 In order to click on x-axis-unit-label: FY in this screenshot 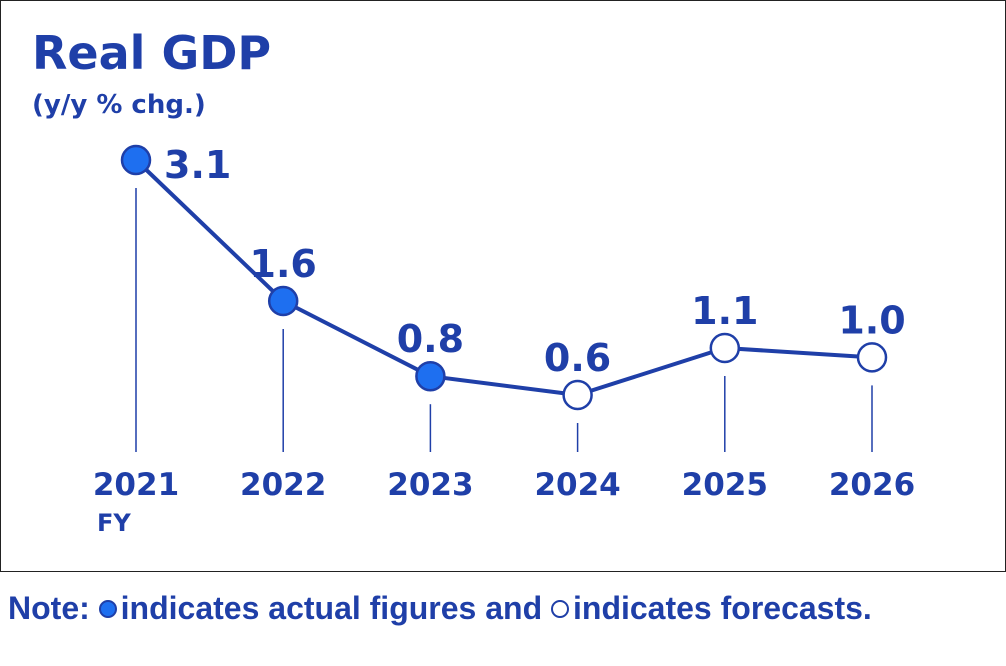, I will do `click(114, 523)`.